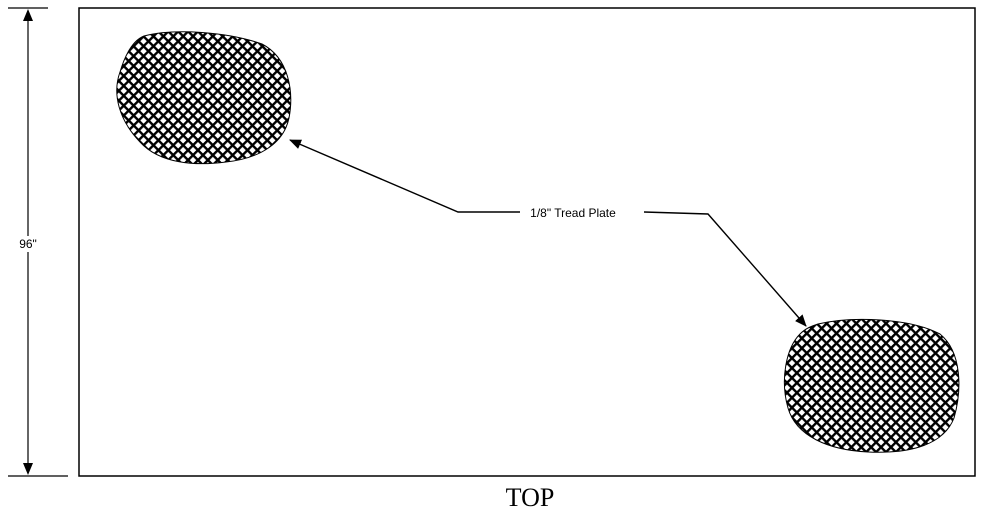 The width and height of the screenshot is (984, 526). Describe the element at coordinates (573, 213) in the screenshot. I see `callout-label: 1/8" Tread Plate` at that location.